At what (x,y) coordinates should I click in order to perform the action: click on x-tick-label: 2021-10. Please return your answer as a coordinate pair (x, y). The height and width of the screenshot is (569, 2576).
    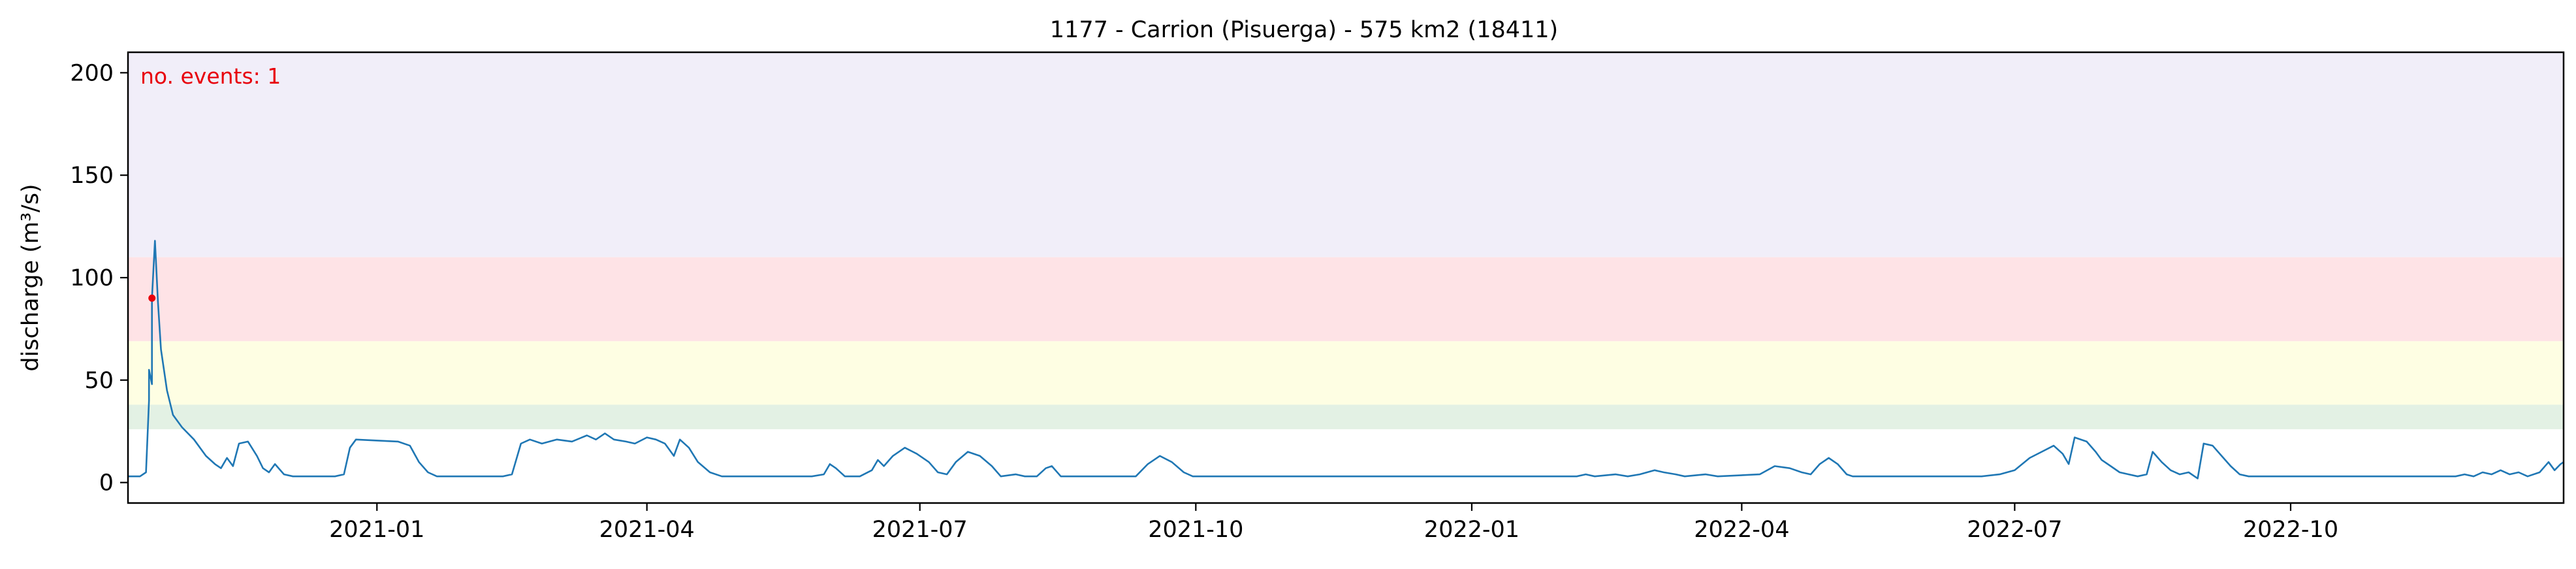
    Looking at the image, I should click on (1195, 530).